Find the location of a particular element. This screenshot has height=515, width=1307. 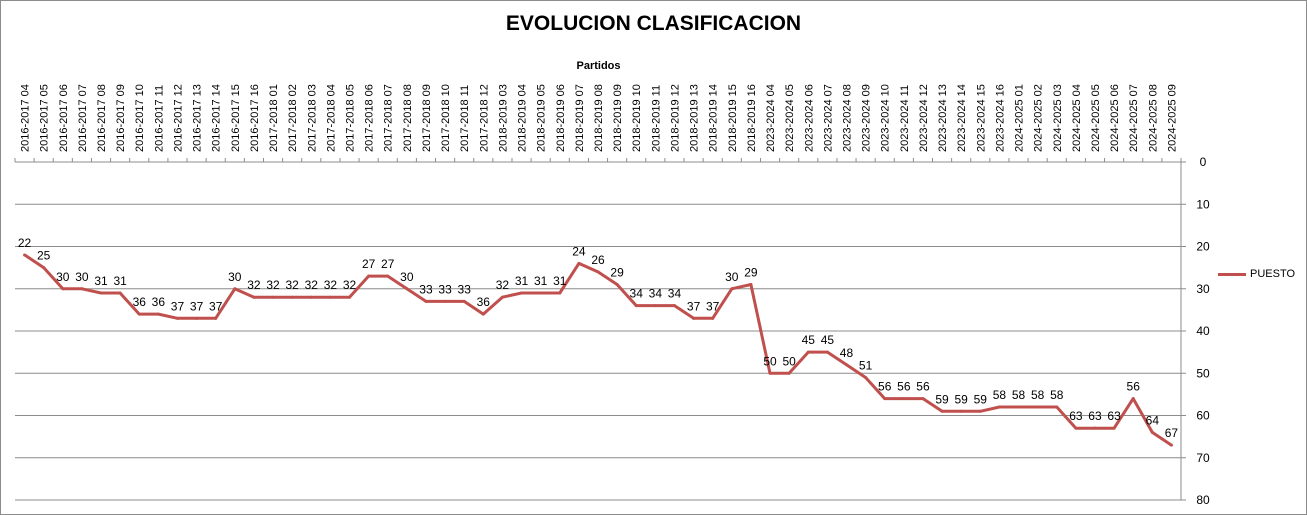

data-label: 30 is located at coordinates (63, 277).